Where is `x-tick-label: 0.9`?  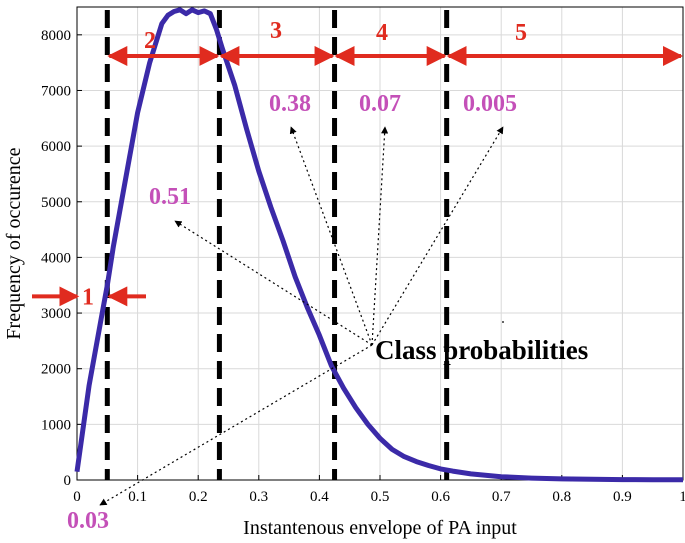
x-tick-label: 0.9 is located at coordinates (622, 497).